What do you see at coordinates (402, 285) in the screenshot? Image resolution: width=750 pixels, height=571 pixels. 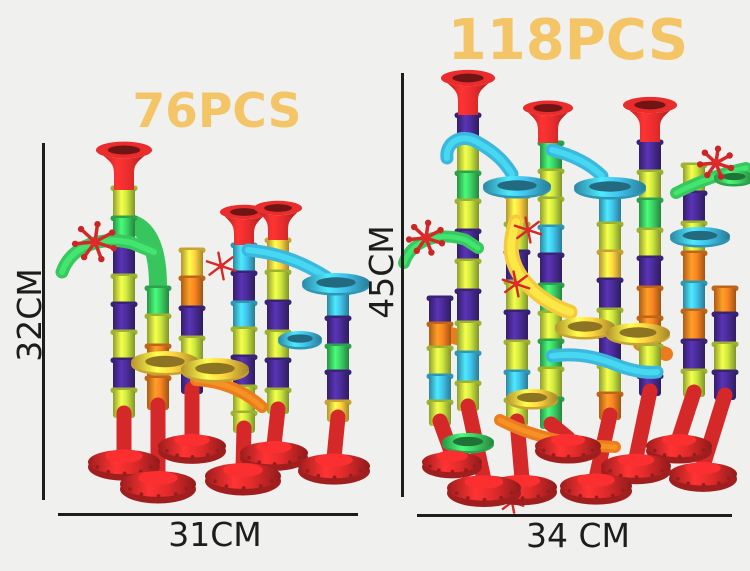 I see `right-height-dimension-line` at bounding box center [402, 285].